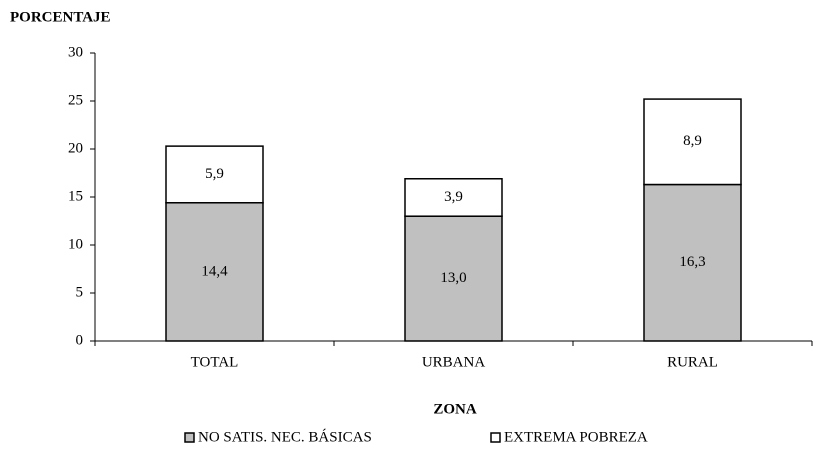 This screenshot has width=815, height=456. What do you see at coordinates (285, 436) in the screenshot?
I see `legend-label: NO SATIS. NEC. BÁSICAS` at bounding box center [285, 436].